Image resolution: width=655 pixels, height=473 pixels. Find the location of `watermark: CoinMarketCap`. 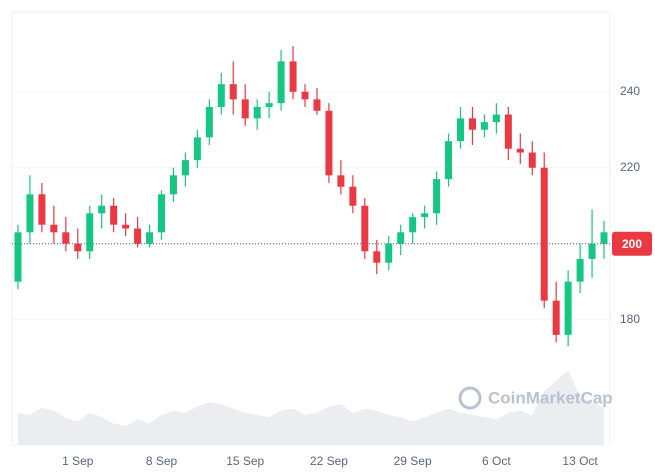

watermark: CoinMarketCap is located at coordinates (535, 398).